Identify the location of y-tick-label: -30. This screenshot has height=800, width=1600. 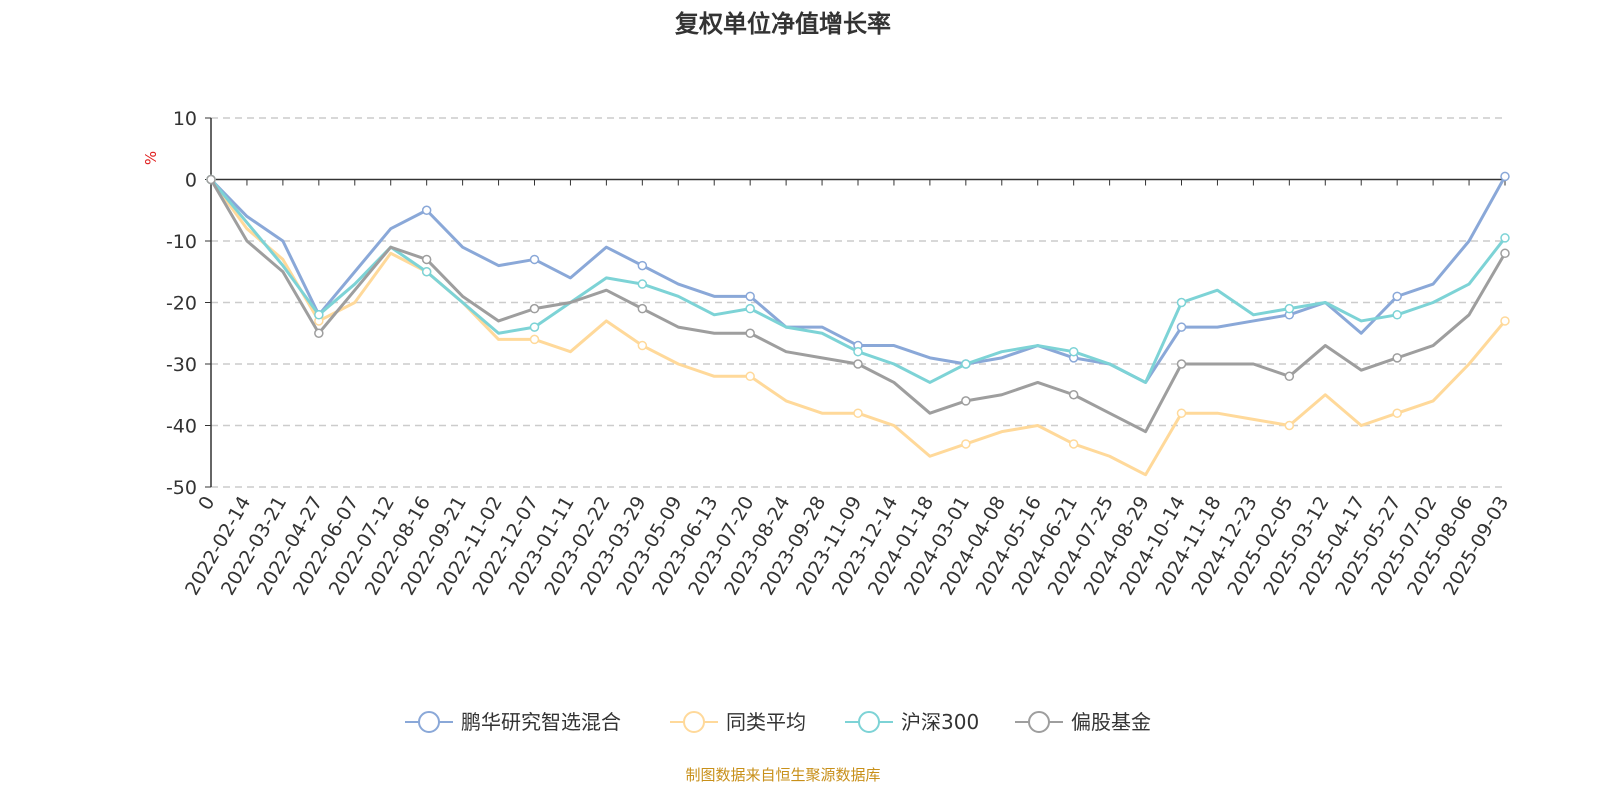
(181, 365).